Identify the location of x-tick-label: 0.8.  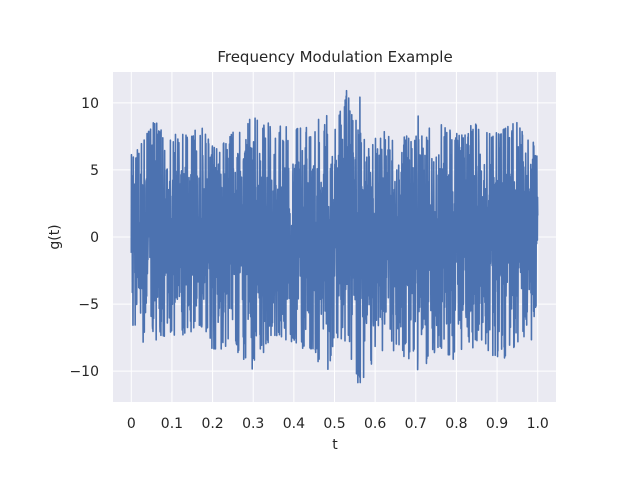
(456, 424).